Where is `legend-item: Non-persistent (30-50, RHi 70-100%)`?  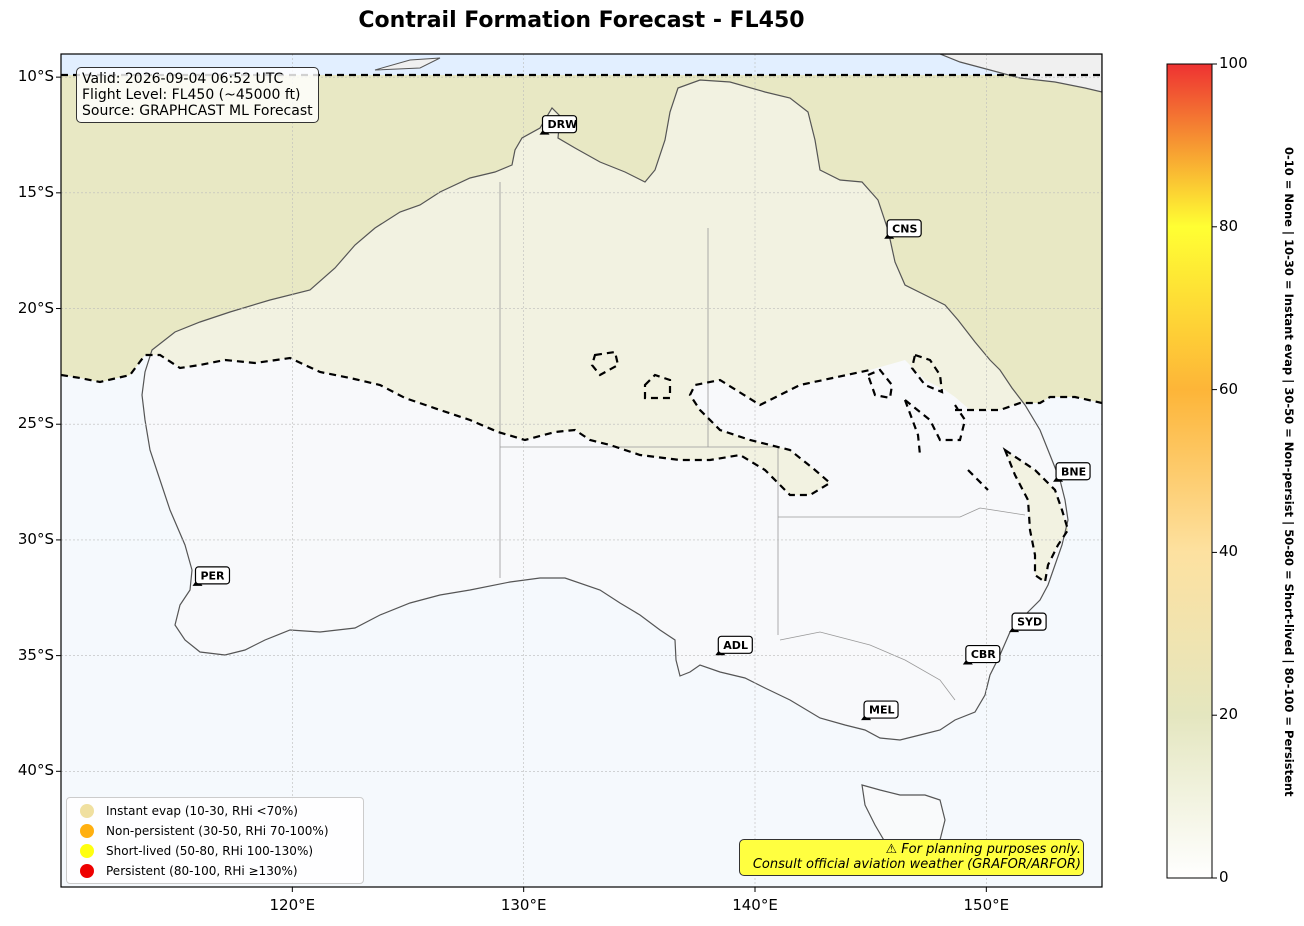 legend-item: Non-persistent (30-50, RHi 70-100%) is located at coordinates (215, 831).